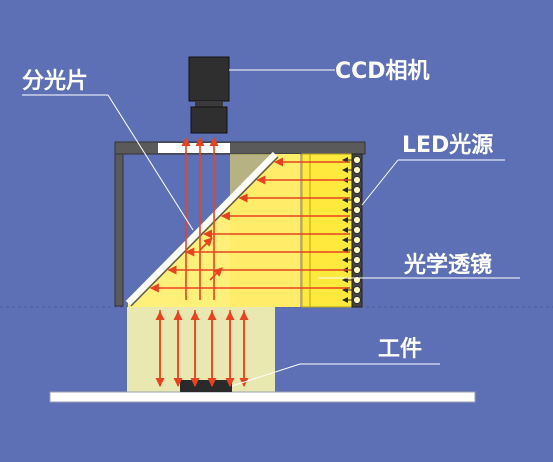  Describe the element at coordinates (119, 230) in the screenshot. I see `bracket-left-leg` at that location.